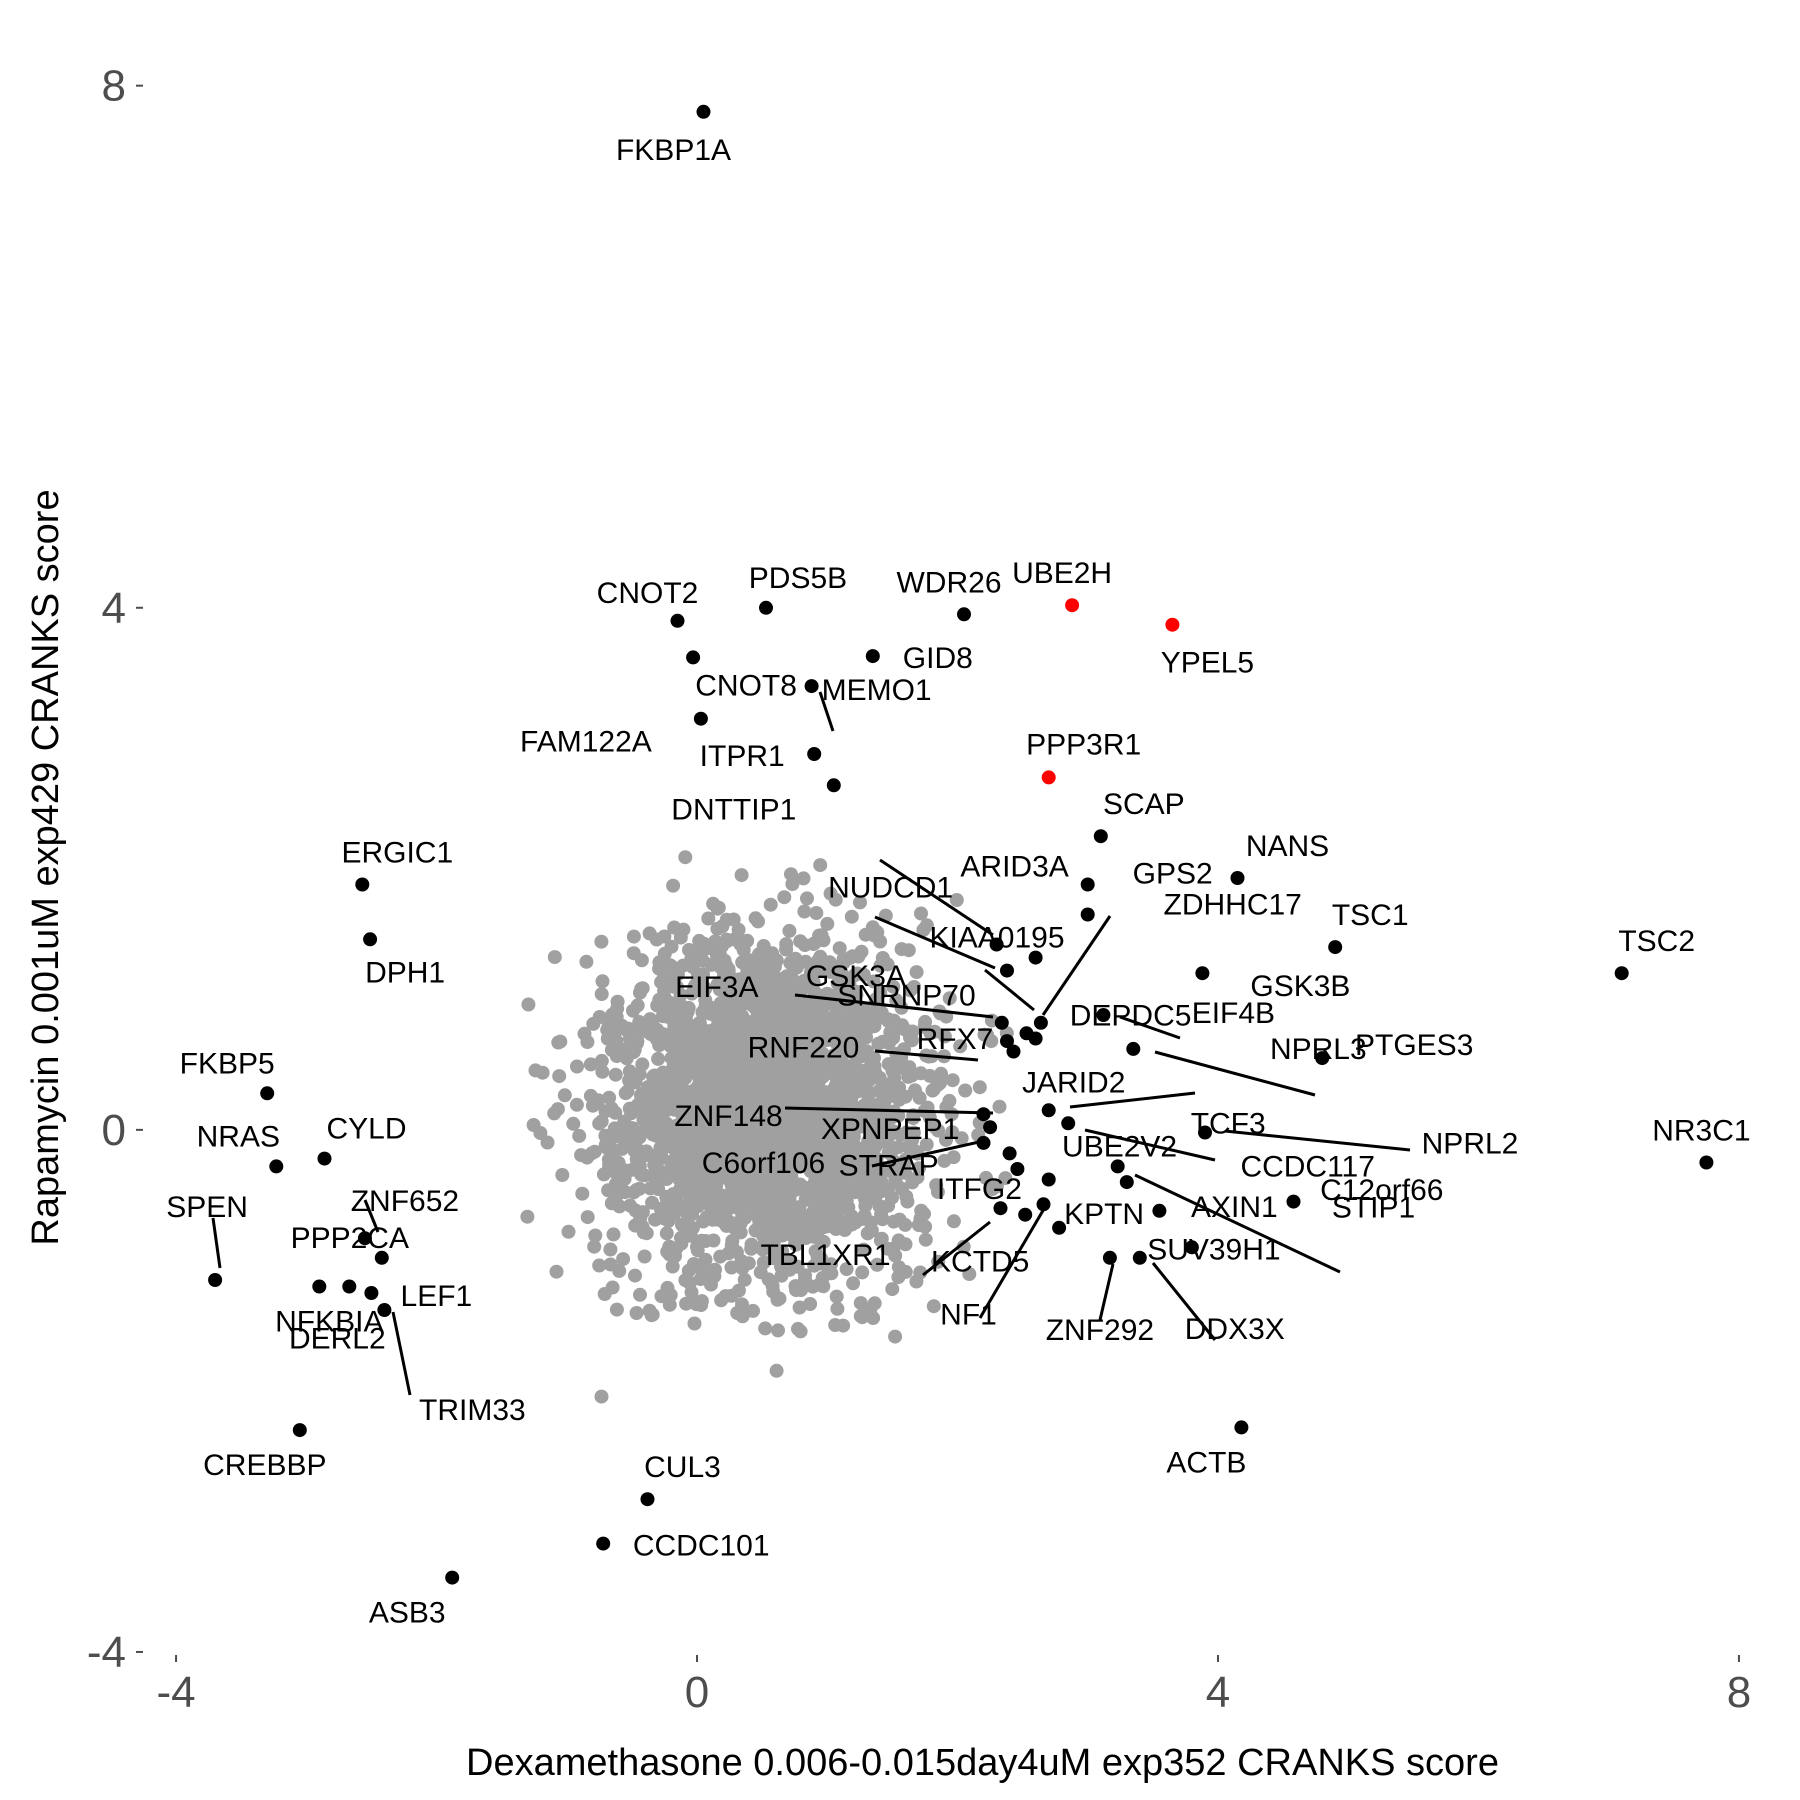  I want to click on leader-line-snrnp70, so click(1009, 990).